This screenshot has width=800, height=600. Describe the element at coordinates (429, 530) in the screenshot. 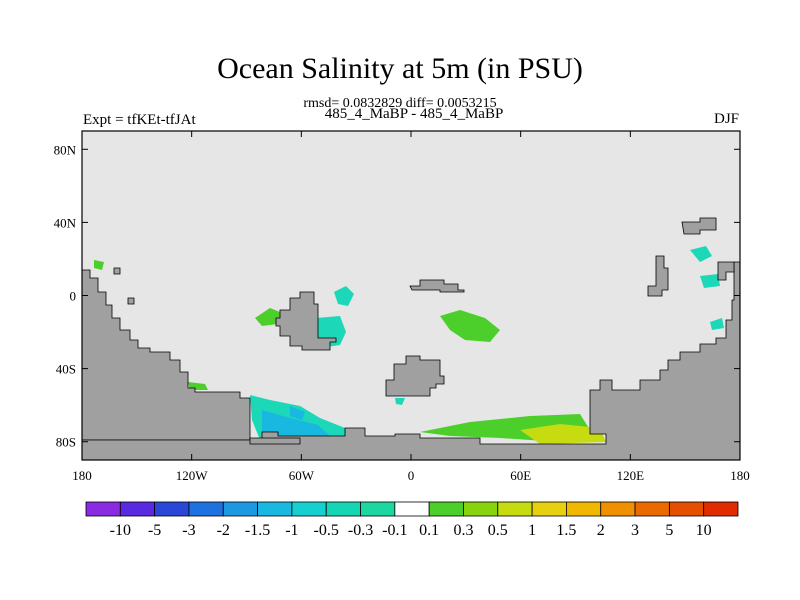

I see `colorbar-label: 0.1` at that location.